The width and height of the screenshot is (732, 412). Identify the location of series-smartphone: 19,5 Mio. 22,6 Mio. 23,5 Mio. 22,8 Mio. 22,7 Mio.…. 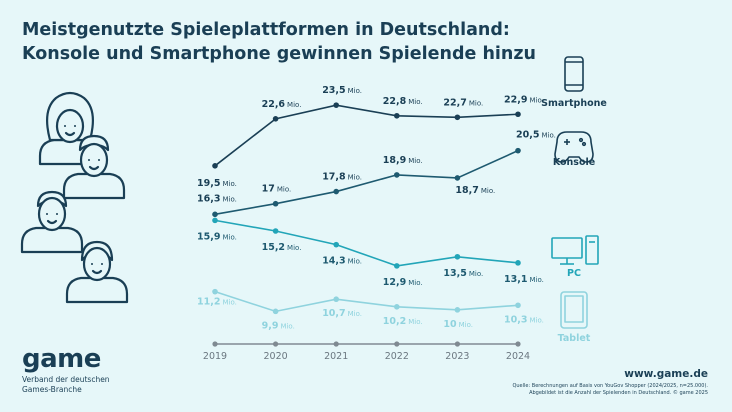
(370, 137).